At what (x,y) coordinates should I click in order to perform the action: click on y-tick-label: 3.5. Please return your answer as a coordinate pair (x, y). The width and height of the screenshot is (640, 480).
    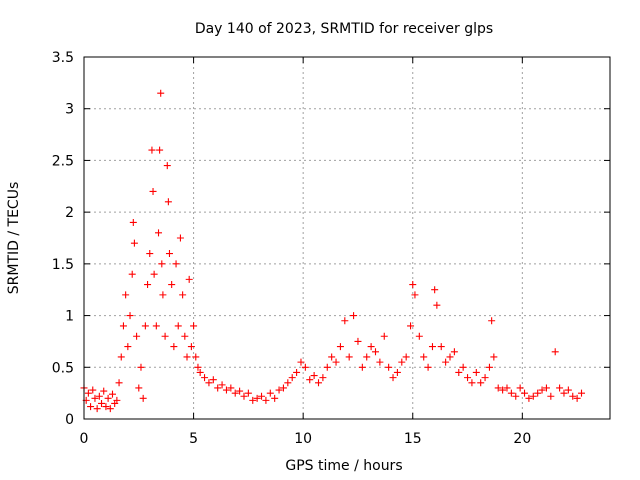
    Looking at the image, I should click on (63, 58).